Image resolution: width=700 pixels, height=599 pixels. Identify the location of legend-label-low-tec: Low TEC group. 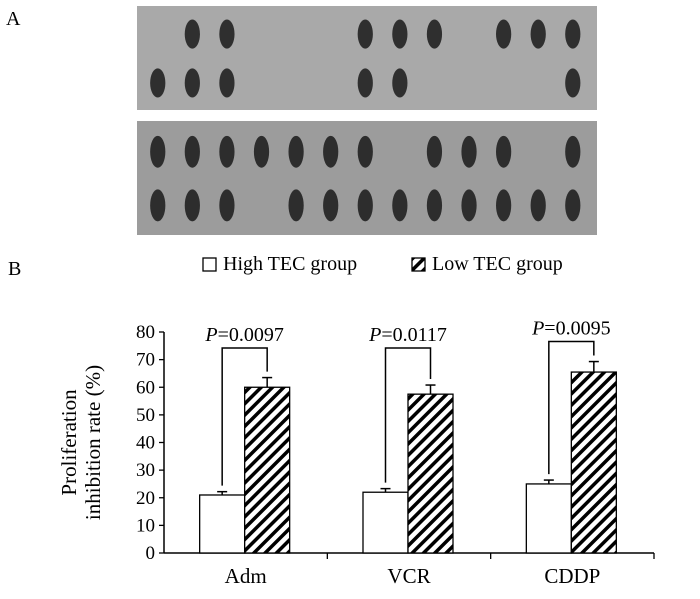
(497, 264).